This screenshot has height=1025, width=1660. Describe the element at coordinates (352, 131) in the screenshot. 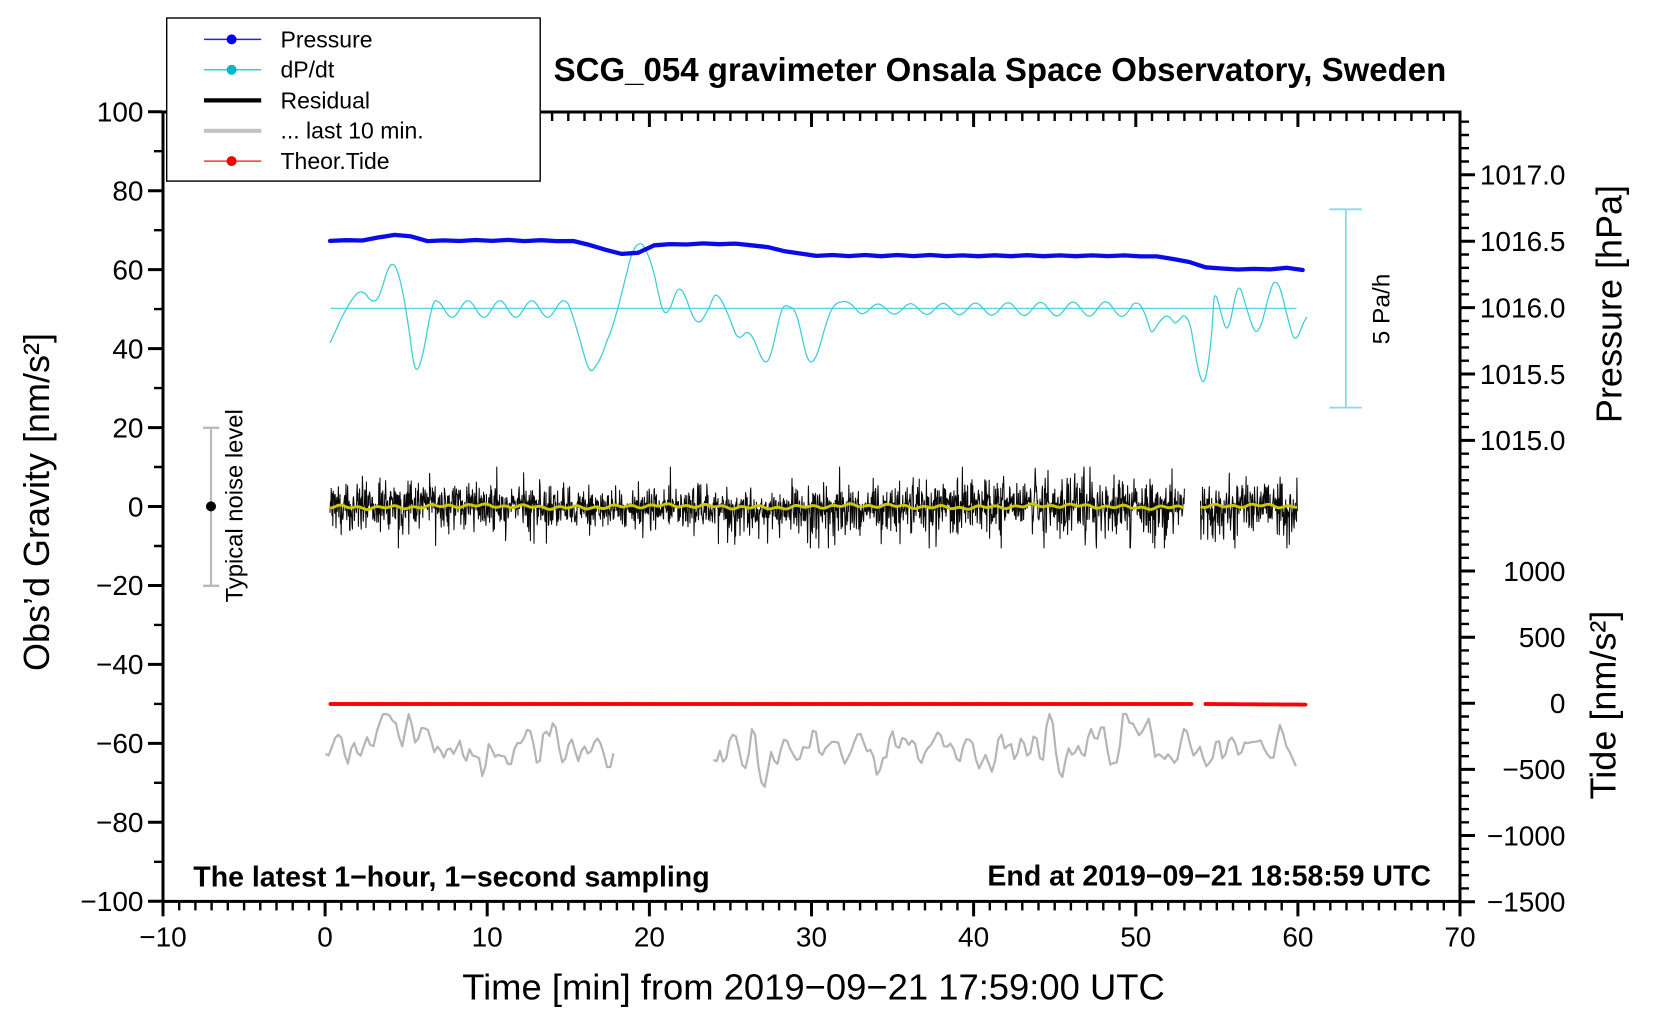

I see `svg-text: ... last 10 min.` at that location.